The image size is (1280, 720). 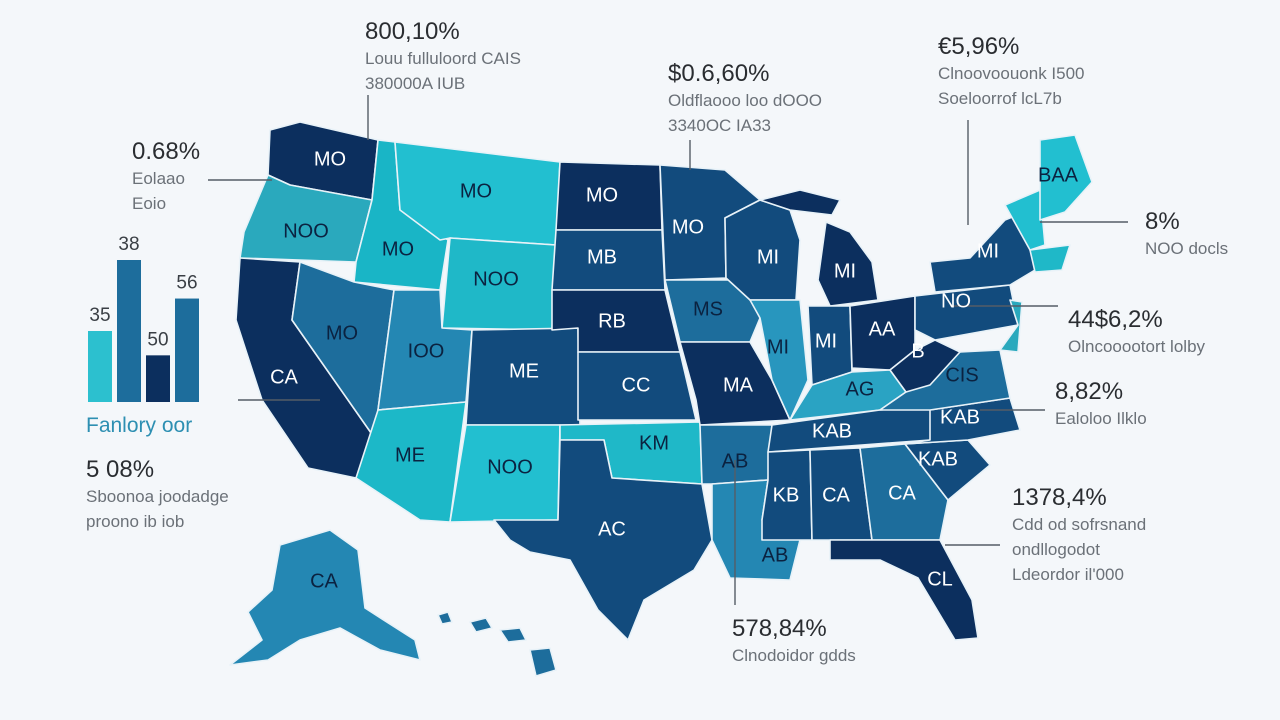 I want to click on state-label-ny: MI, so click(x=988, y=251).